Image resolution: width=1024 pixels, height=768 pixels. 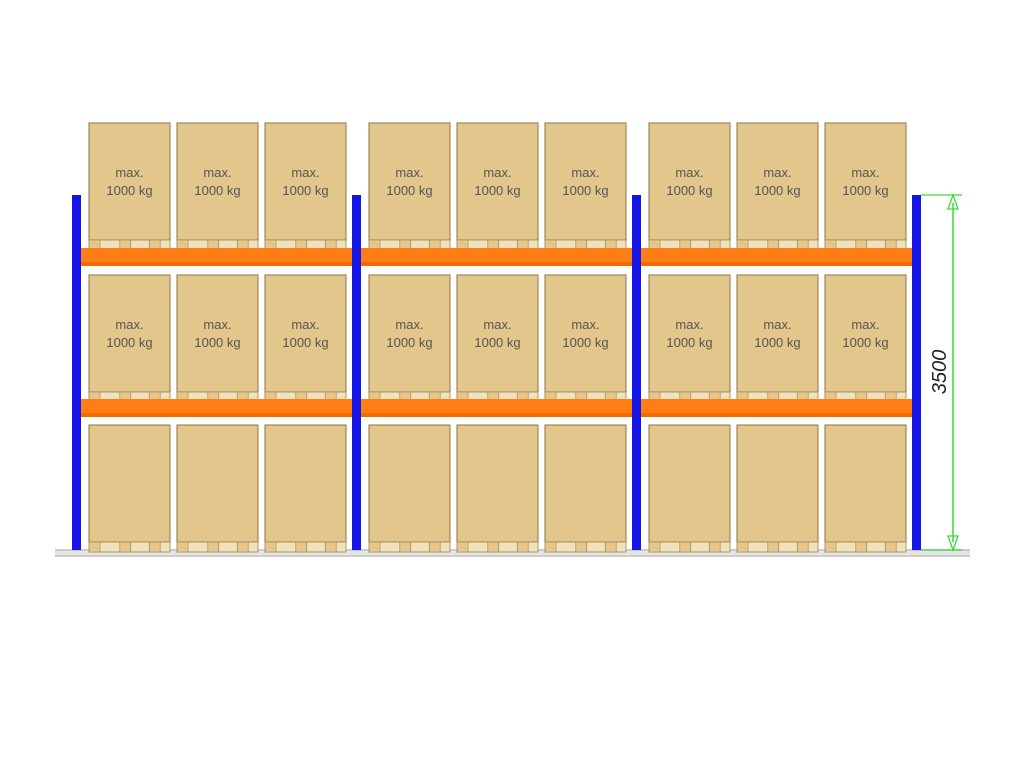 What do you see at coordinates (940, 372) in the screenshot?
I see `height-dimension-label: 3500` at bounding box center [940, 372].